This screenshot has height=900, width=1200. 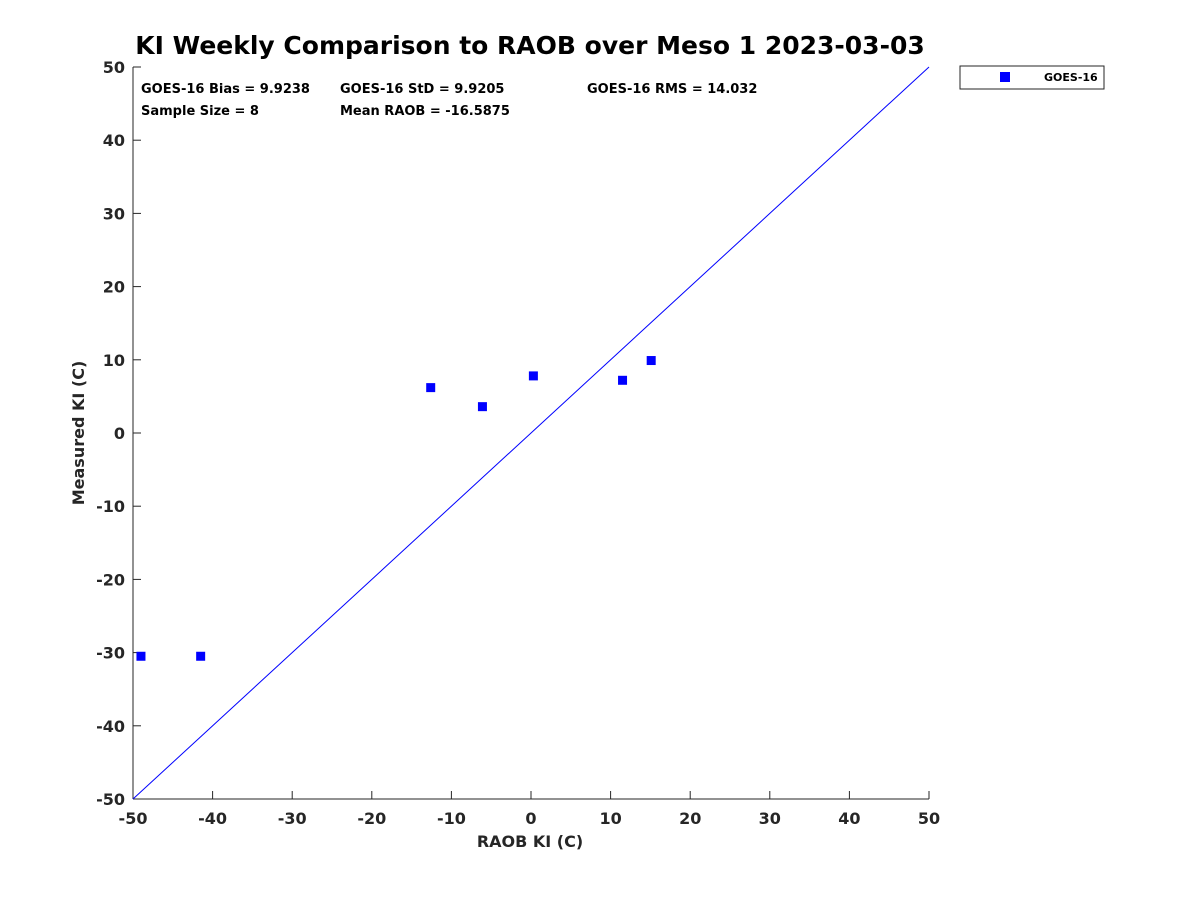 I want to click on legend: GOES-16, so click(x=1032, y=77).